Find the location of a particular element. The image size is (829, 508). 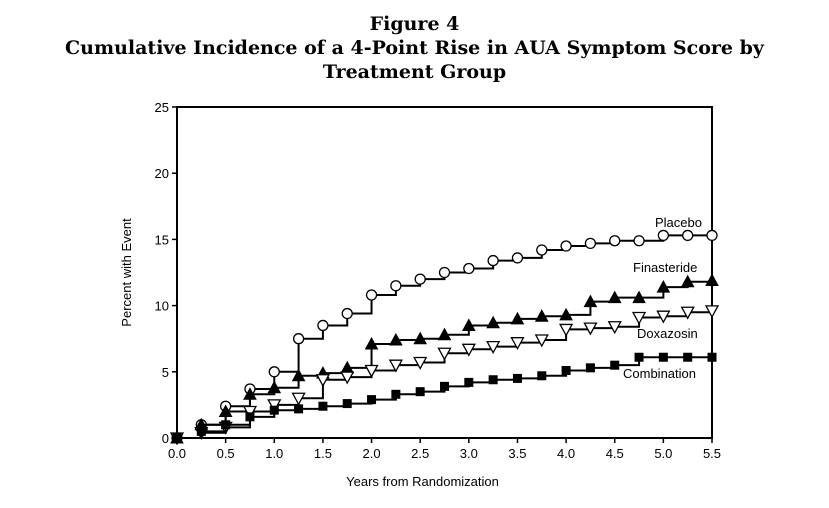

x-tick-label: 5.0 is located at coordinates (663, 453).